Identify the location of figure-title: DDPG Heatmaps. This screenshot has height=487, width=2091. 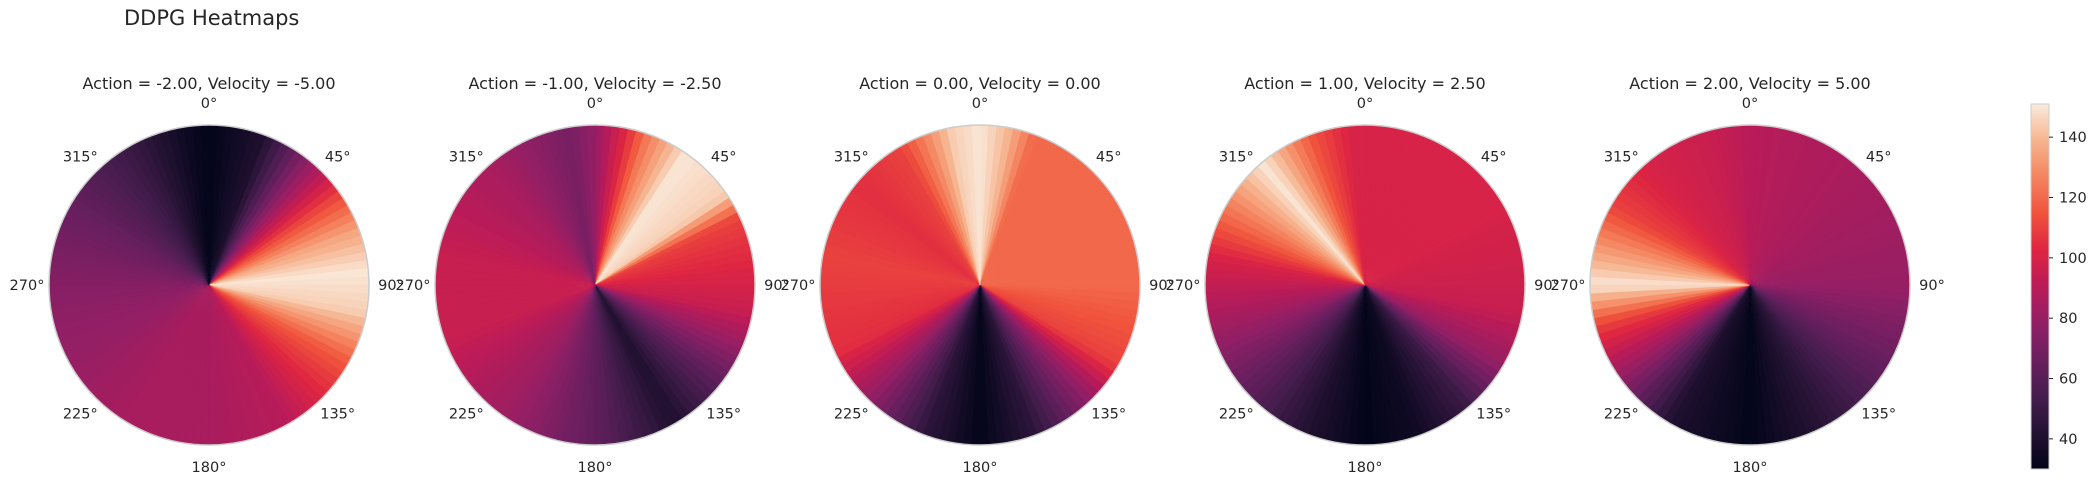
(212, 18).